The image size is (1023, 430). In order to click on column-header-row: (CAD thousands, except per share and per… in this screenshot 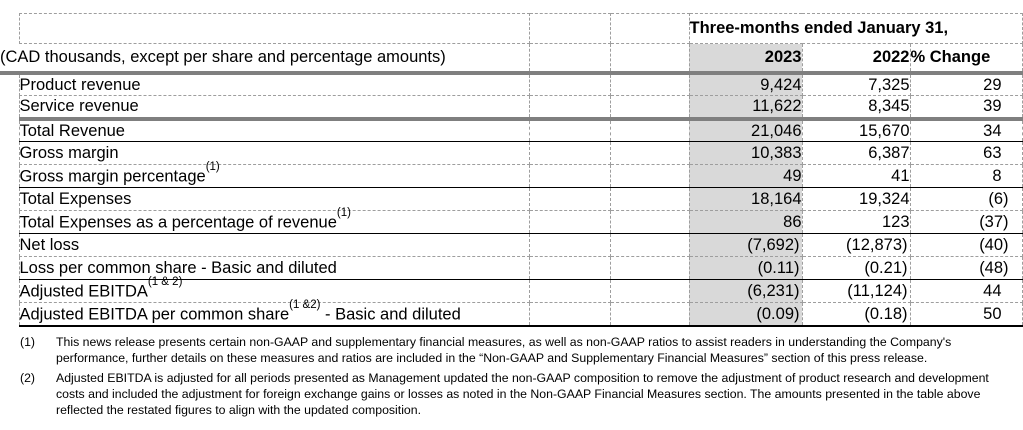, I will do `click(511, 59)`.